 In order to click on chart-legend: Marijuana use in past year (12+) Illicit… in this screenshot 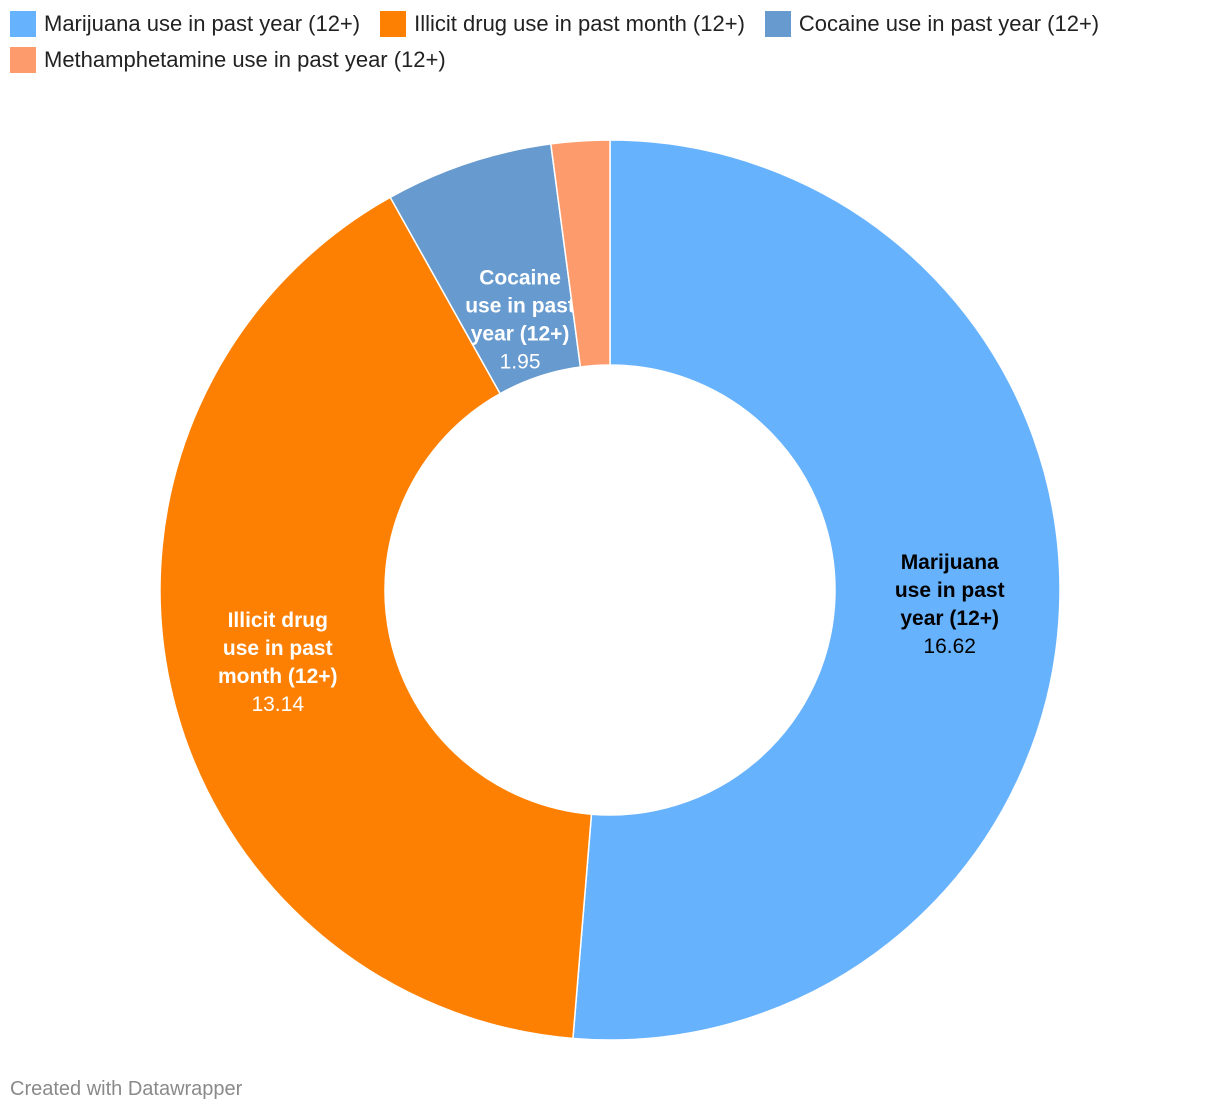, I will do `click(610, 42)`.